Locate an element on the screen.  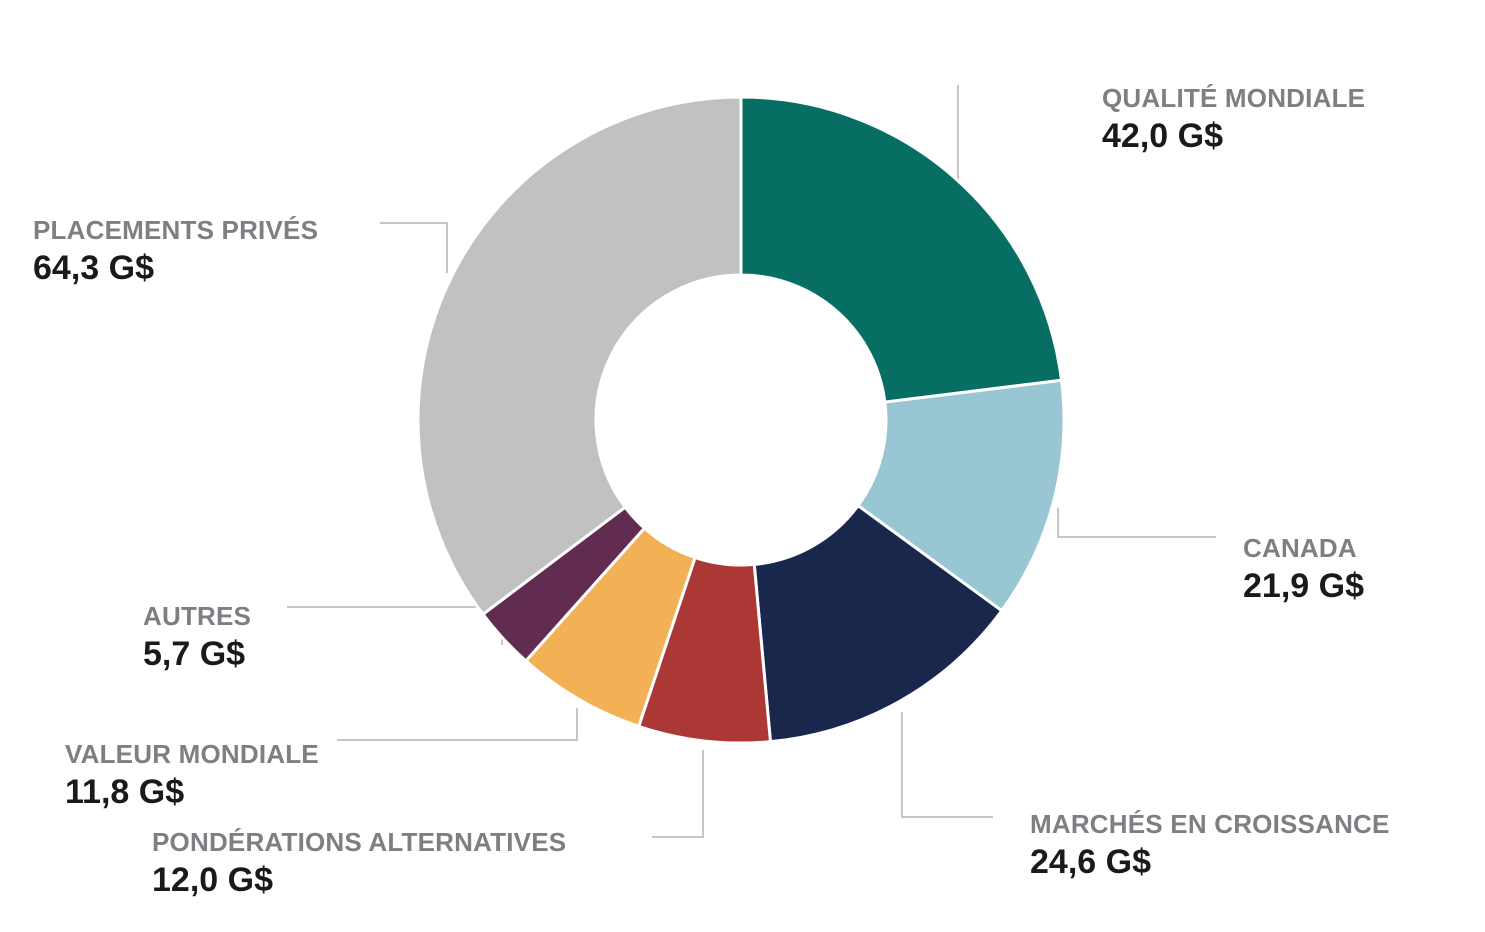
segment-value: 21,9 G$ is located at coordinates (1303, 586).